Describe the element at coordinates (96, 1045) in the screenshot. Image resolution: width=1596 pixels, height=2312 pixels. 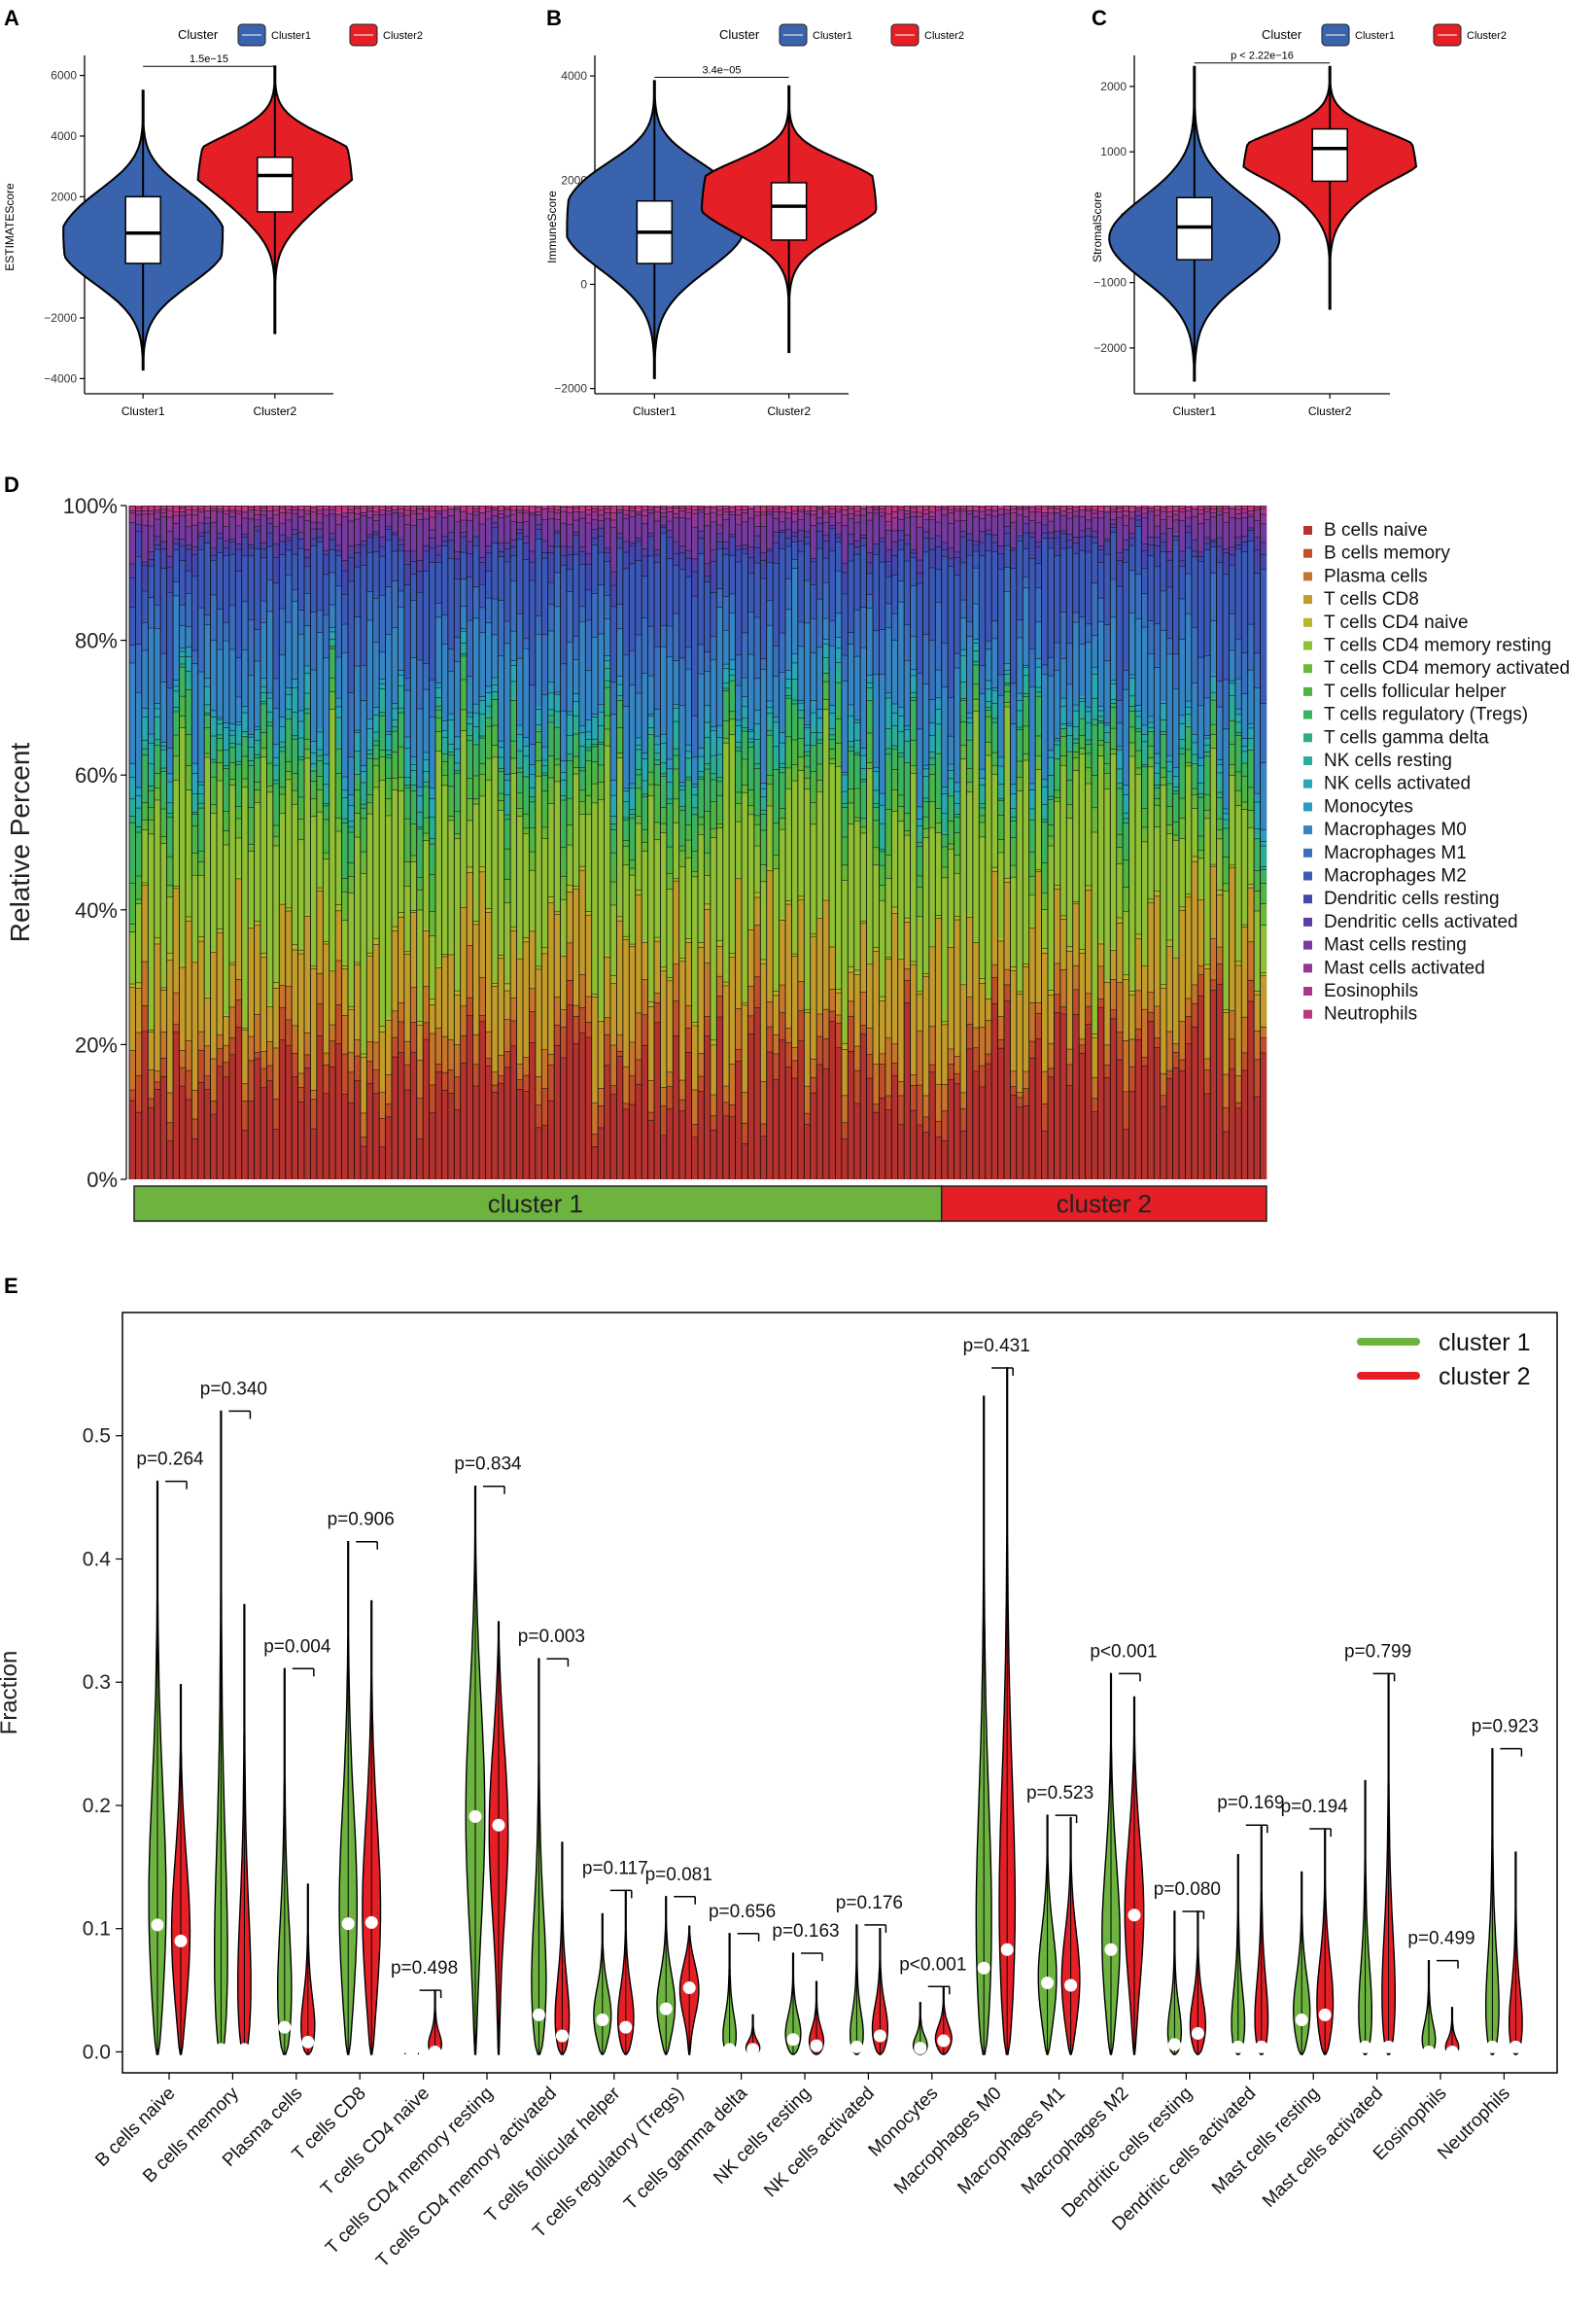
I see `y-tick-label: 20%` at that location.